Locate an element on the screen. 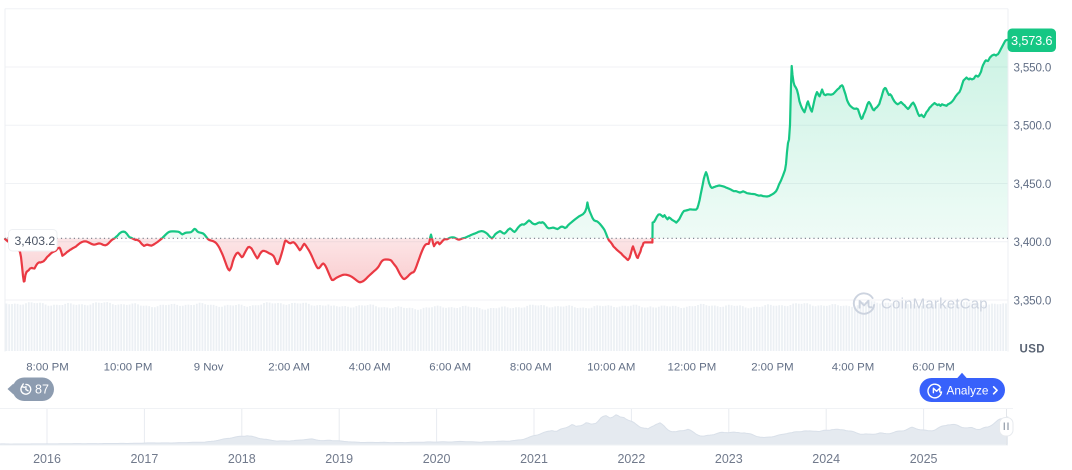 The width and height of the screenshot is (1072, 470). svg-text: 12:00 PM is located at coordinates (692, 367).